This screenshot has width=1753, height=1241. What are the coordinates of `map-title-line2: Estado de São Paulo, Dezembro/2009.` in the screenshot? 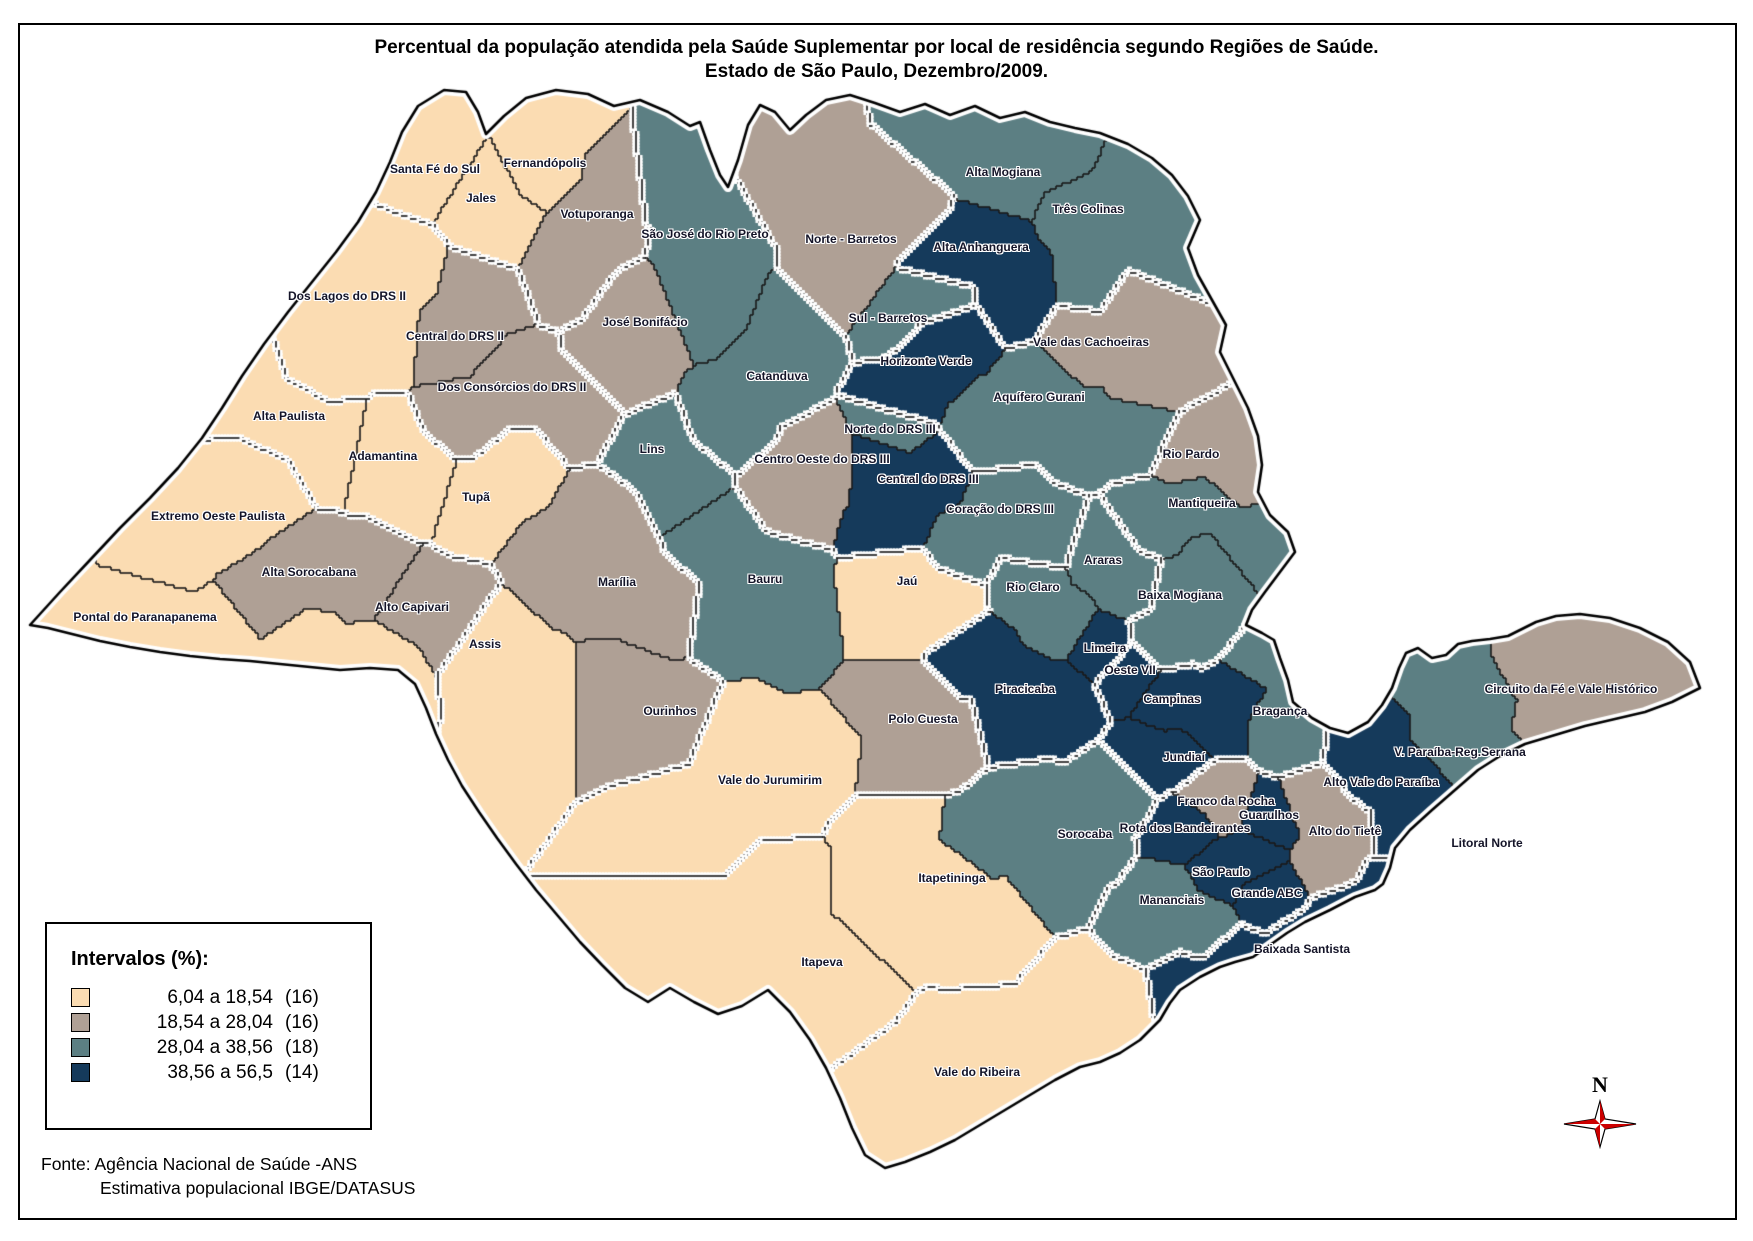 It's located at (876, 71).